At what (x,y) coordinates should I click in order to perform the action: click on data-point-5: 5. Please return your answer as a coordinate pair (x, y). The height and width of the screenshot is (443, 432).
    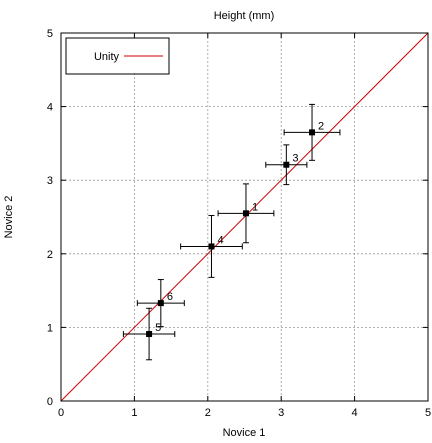
    Looking at the image, I should click on (149, 334).